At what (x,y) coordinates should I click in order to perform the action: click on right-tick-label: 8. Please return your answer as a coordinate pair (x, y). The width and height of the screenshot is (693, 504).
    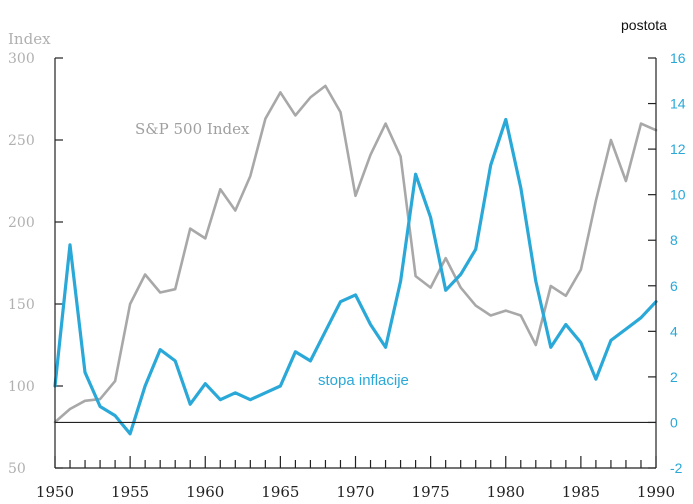
    Looking at the image, I should click on (674, 240).